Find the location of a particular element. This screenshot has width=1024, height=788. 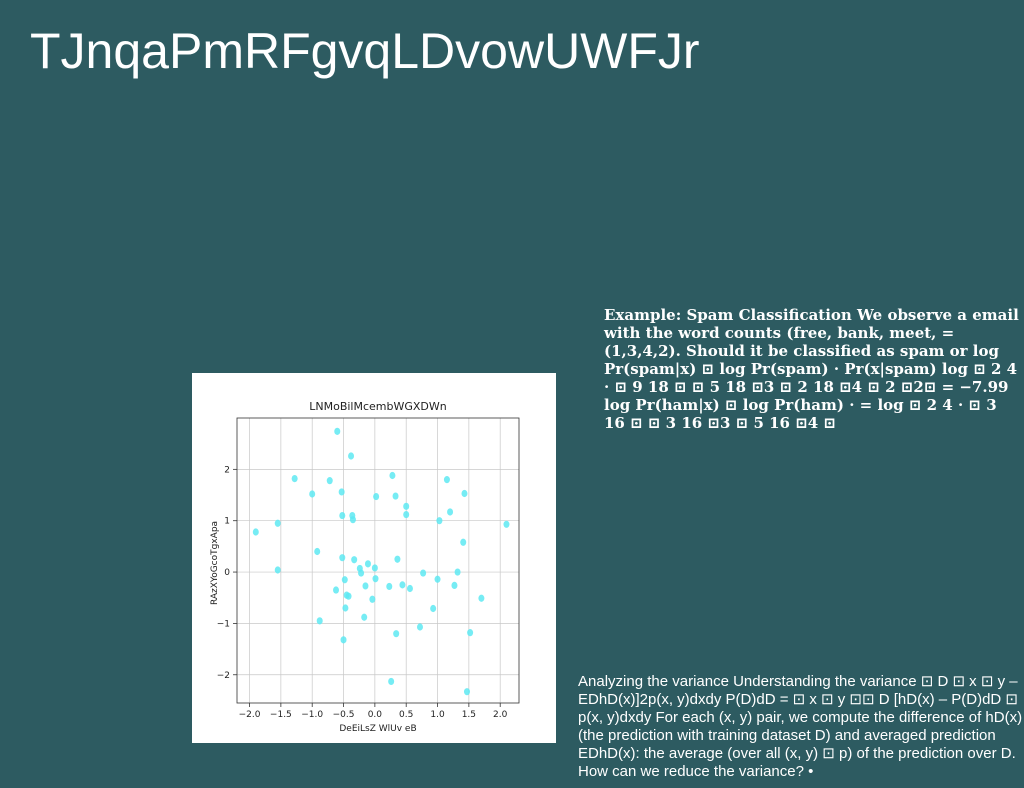

x-tick-label: 0.0 is located at coordinates (375, 715).